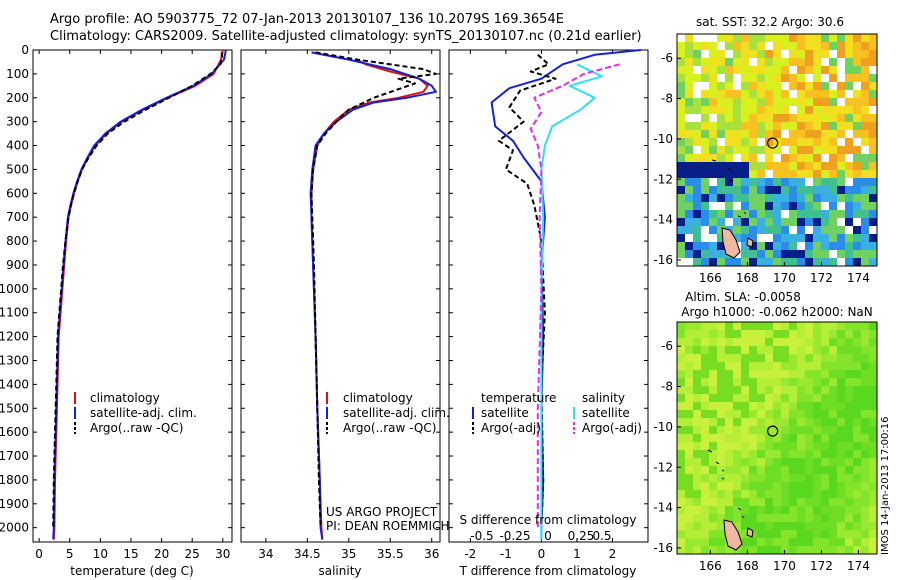 This screenshot has height=580, width=900. I want to click on map-y-tick-label: -6, so click(667, 346).